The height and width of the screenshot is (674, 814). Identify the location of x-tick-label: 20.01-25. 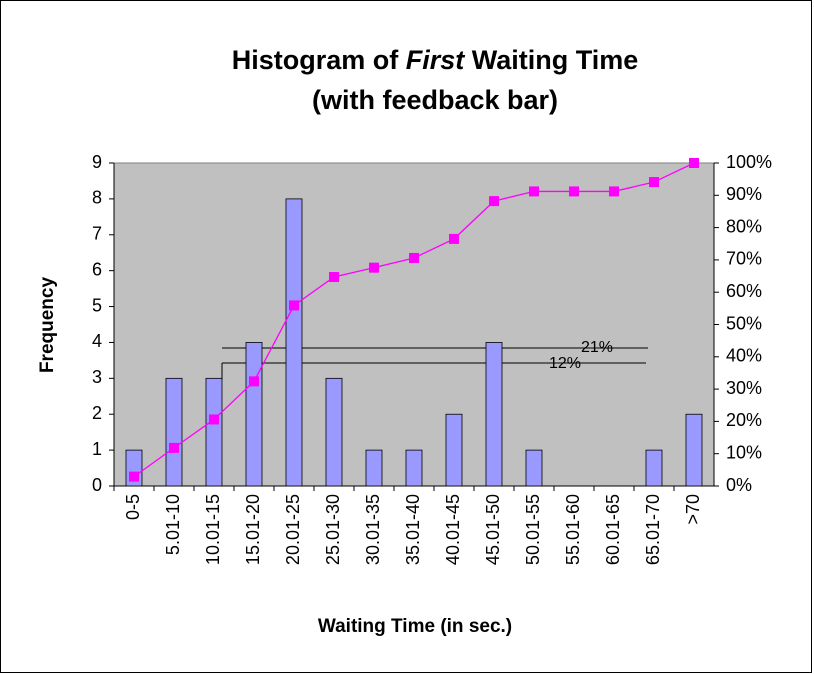
(293, 529).